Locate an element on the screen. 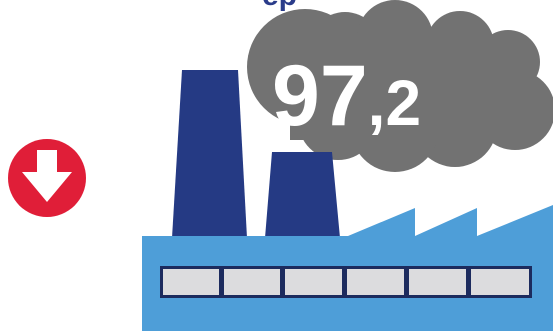  right-chimney is located at coordinates (302, 195).